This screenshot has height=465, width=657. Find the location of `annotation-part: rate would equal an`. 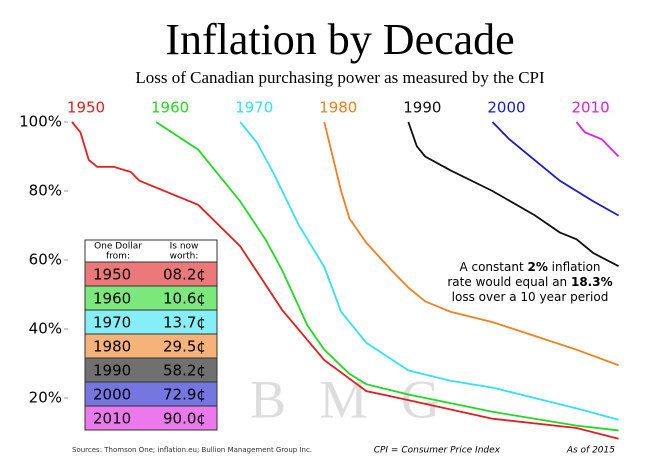

annotation-part: rate would equal an is located at coordinates (509, 282).